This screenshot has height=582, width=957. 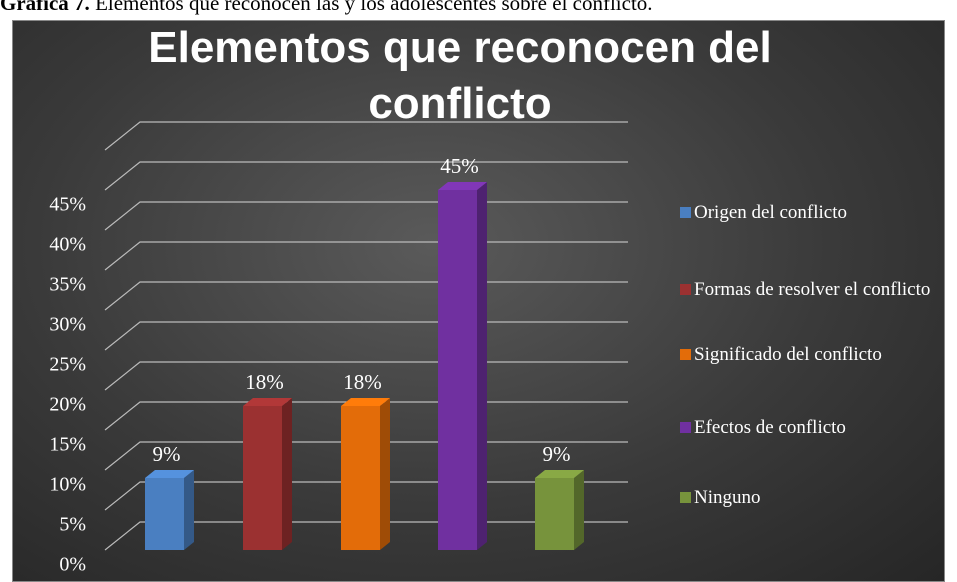 What do you see at coordinates (67, 485) in the screenshot?
I see `y-tick-label: 10%` at bounding box center [67, 485].